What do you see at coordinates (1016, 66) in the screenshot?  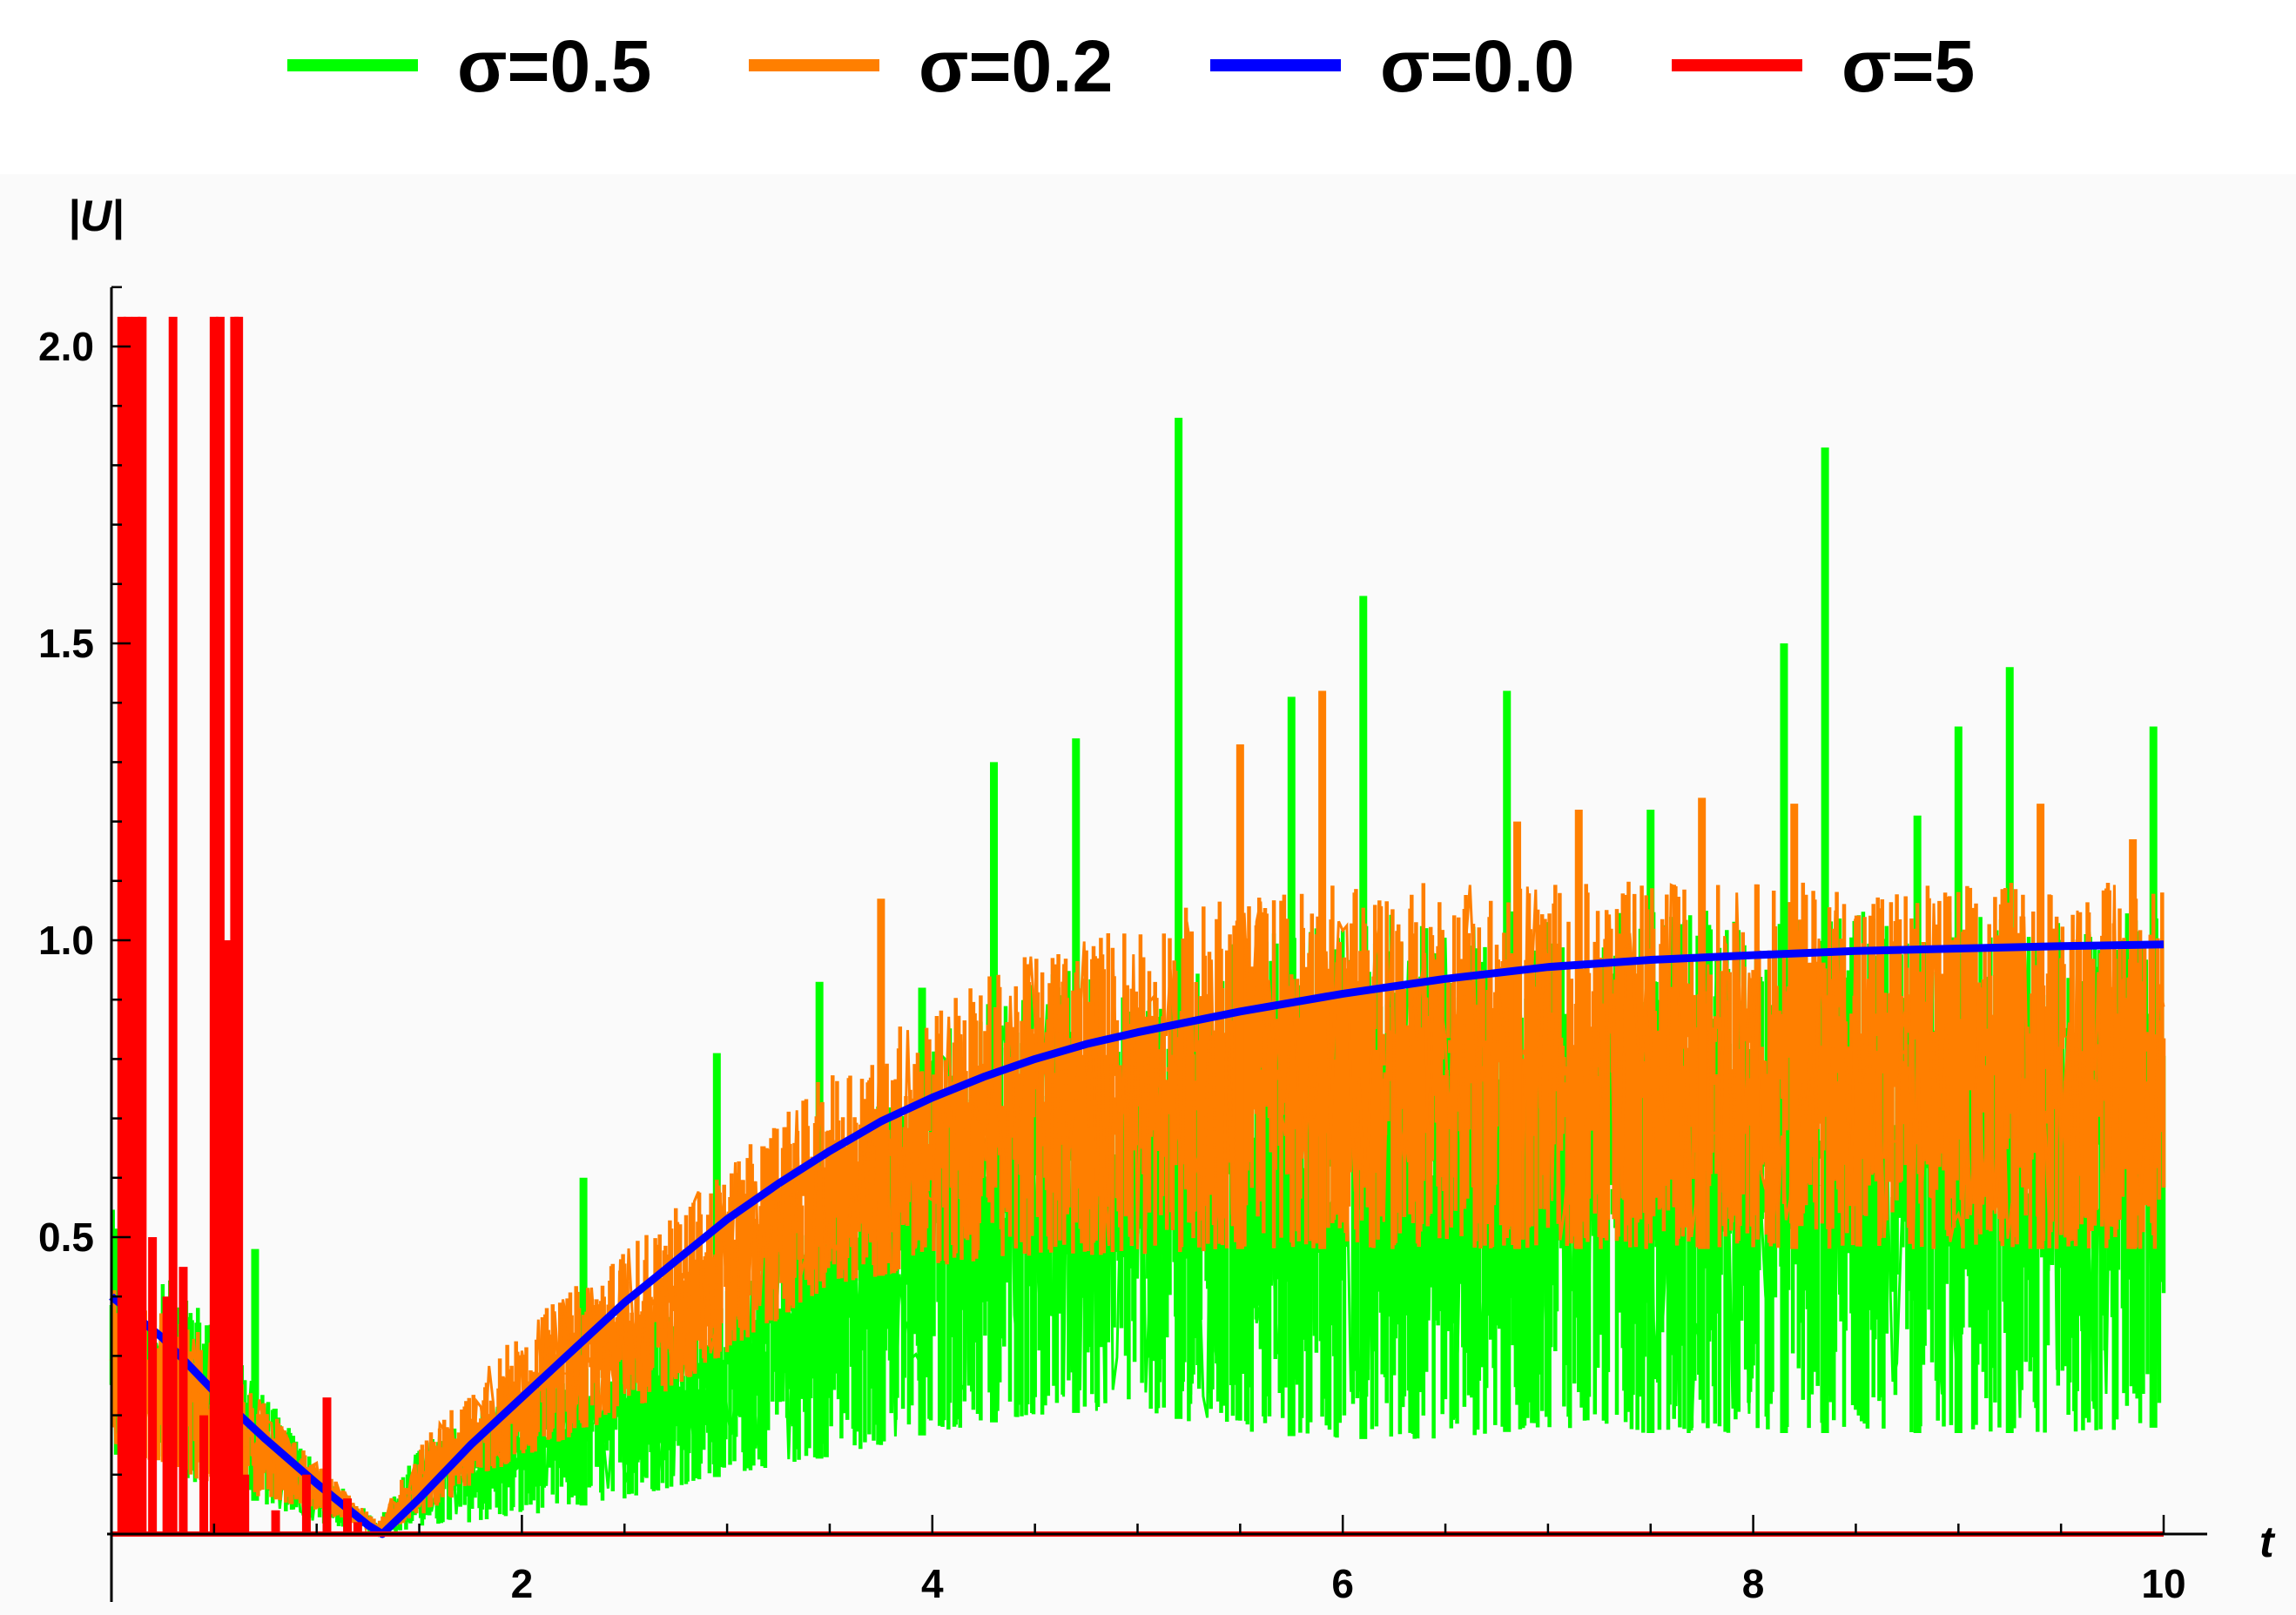 I see `legend-label: σ=0.2` at bounding box center [1016, 66].